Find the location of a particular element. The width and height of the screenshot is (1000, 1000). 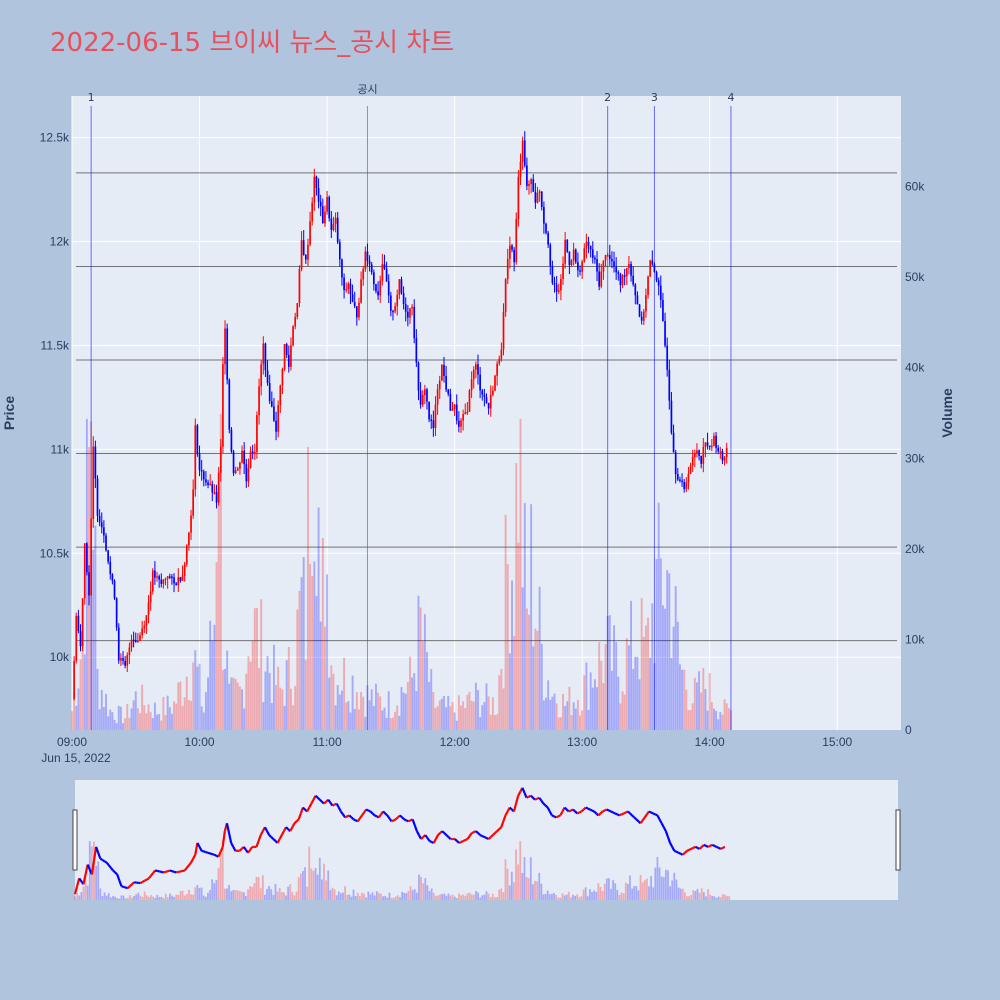

volume-tick-label: 50k is located at coordinates (915, 277).